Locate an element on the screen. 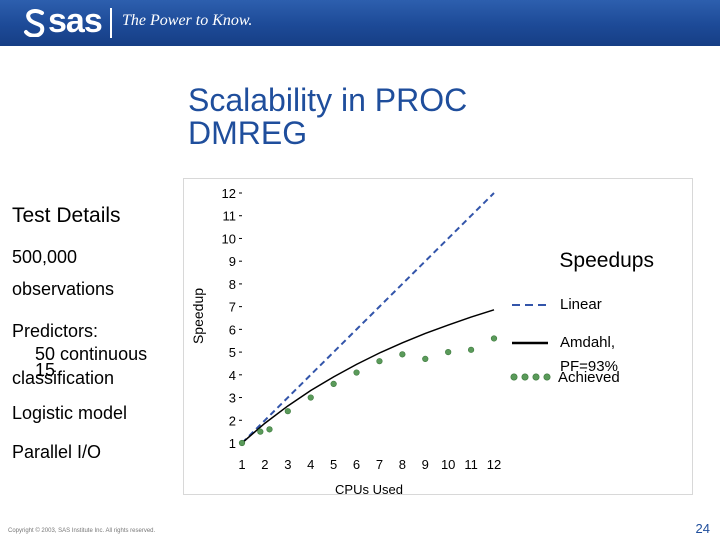 This screenshot has width=720, height=540. legend-label-linear: Linear is located at coordinates (581, 304).